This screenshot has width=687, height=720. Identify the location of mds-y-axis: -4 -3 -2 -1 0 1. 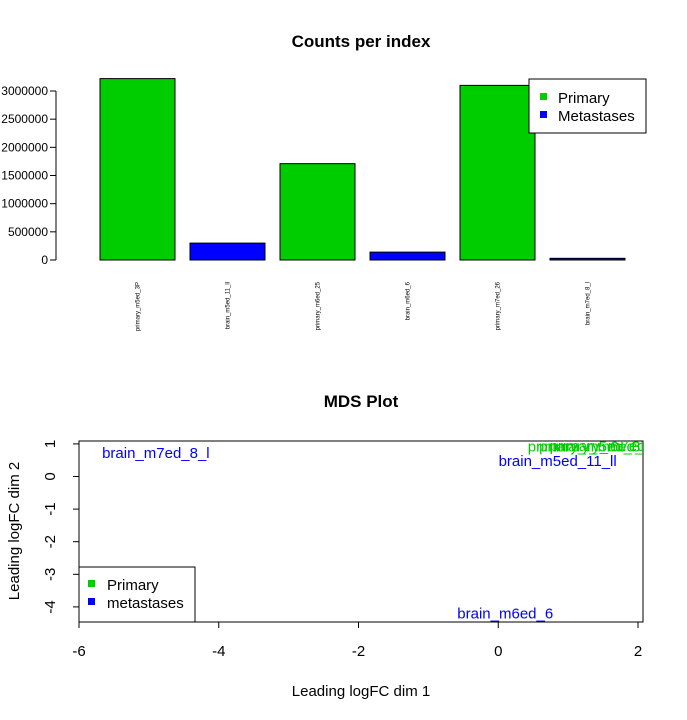
(60, 527).